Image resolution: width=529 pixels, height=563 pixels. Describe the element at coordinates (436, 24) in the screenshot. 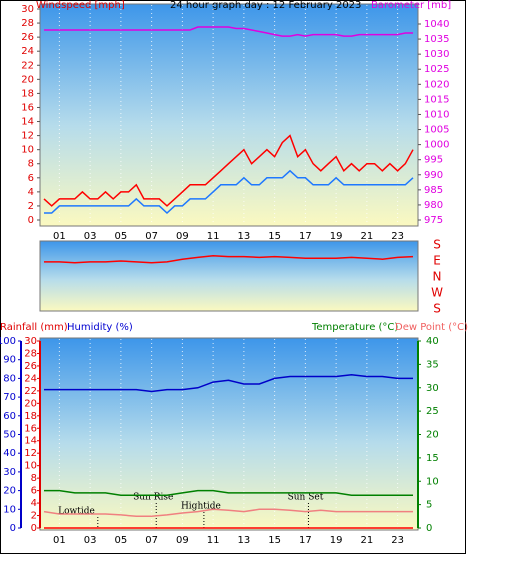

I see `y-tick-label: 1040` at that location.